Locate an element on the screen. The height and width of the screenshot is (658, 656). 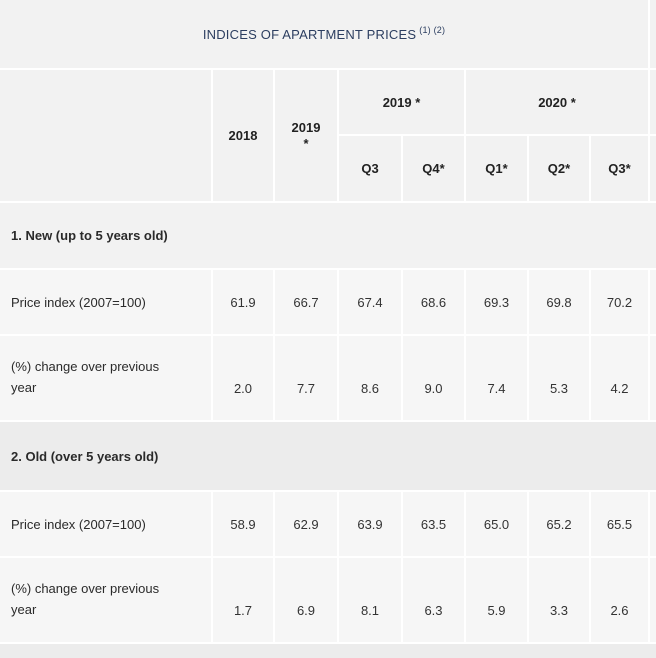
cell-value: 7.7 is located at coordinates (306, 388).